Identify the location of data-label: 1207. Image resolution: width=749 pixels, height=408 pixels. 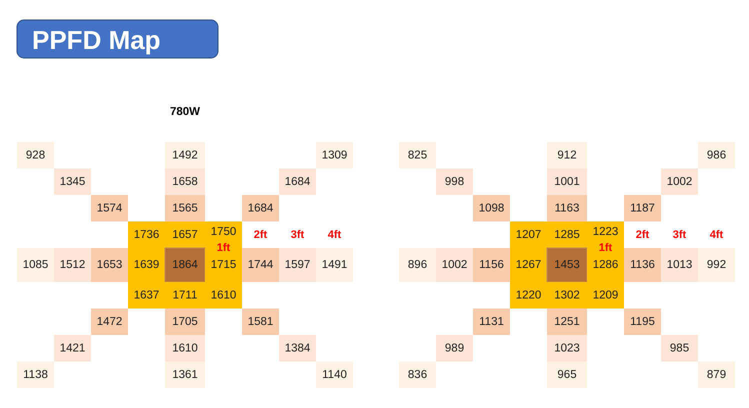
(529, 234).